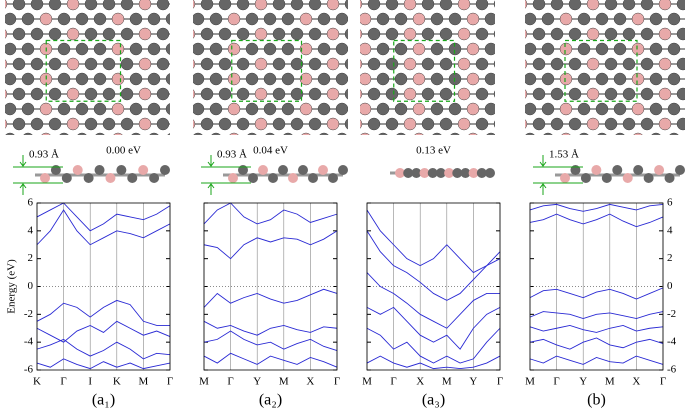 The height and width of the screenshot is (413, 685). What do you see at coordinates (636, 382) in the screenshot?
I see `x-tick-label: X` at bounding box center [636, 382].